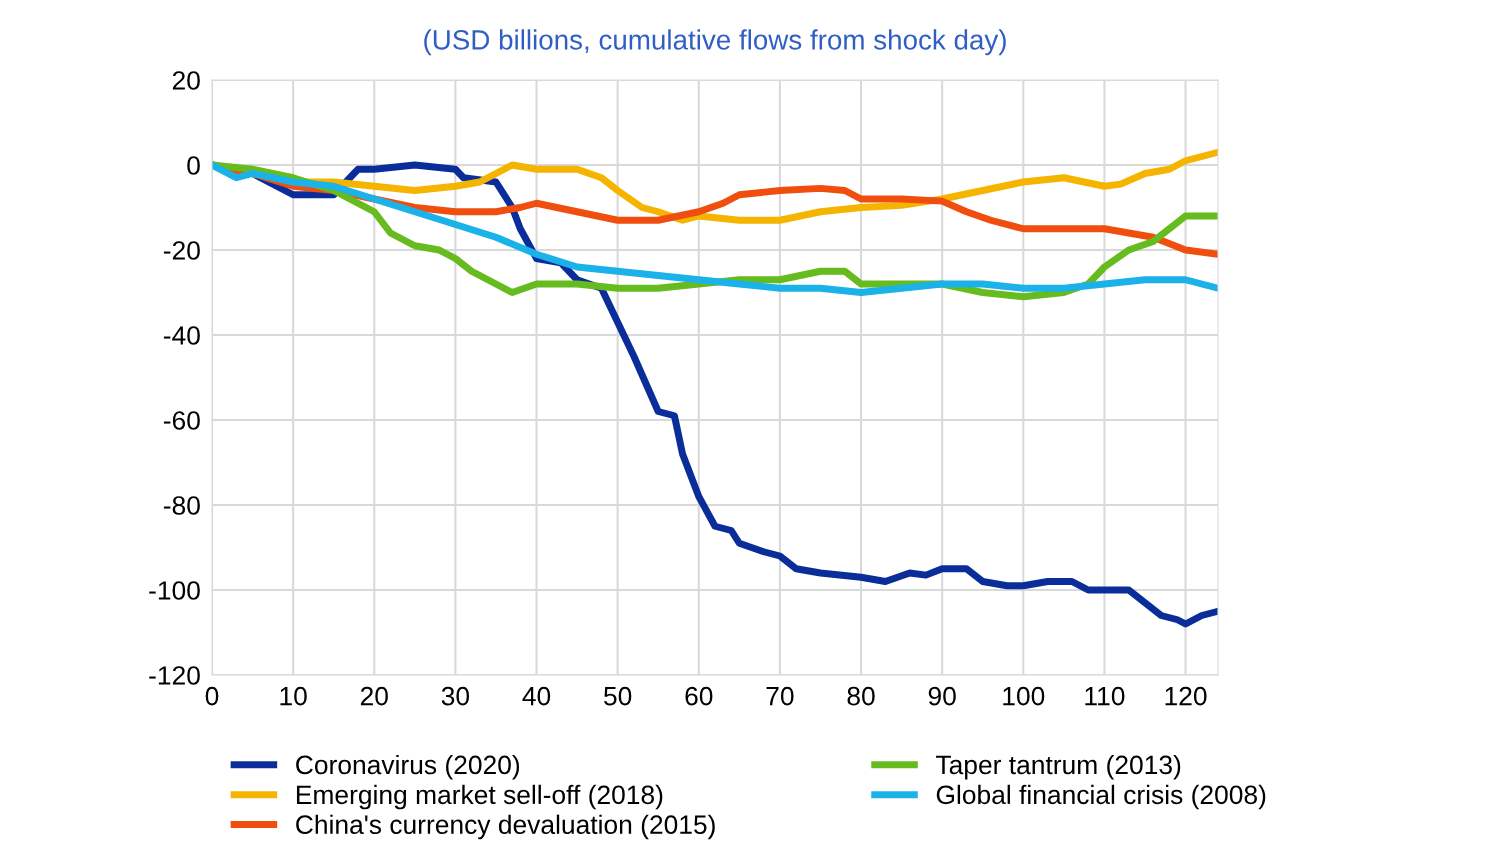 The image size is (1501, 863). I want to click on x-tick-label: 70, so click(780, 696).